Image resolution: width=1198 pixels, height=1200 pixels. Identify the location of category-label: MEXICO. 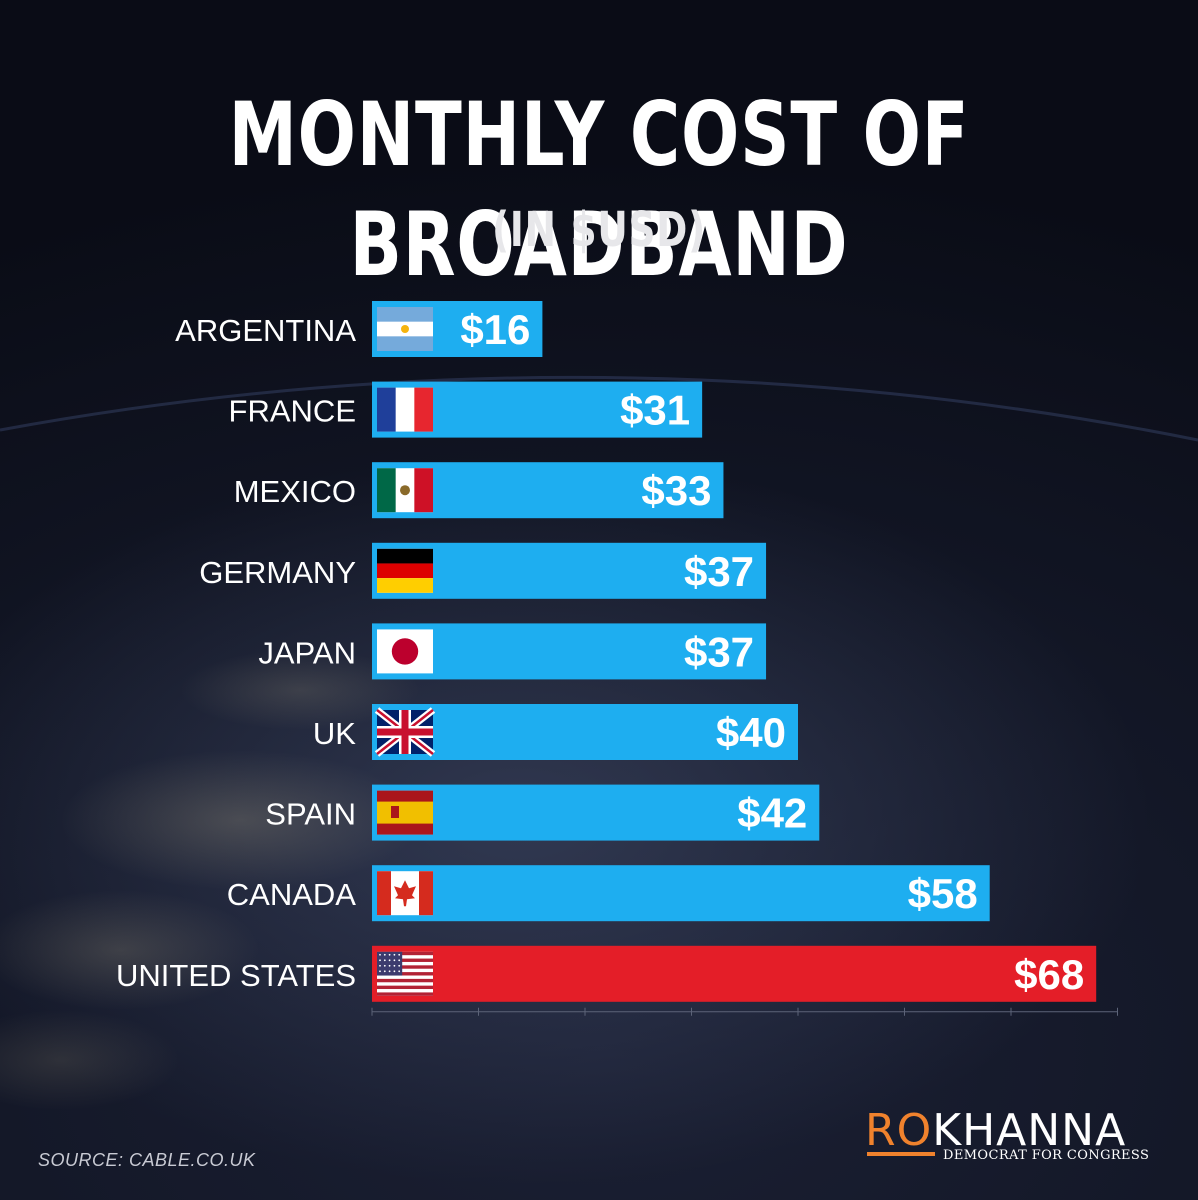
(295, 491).